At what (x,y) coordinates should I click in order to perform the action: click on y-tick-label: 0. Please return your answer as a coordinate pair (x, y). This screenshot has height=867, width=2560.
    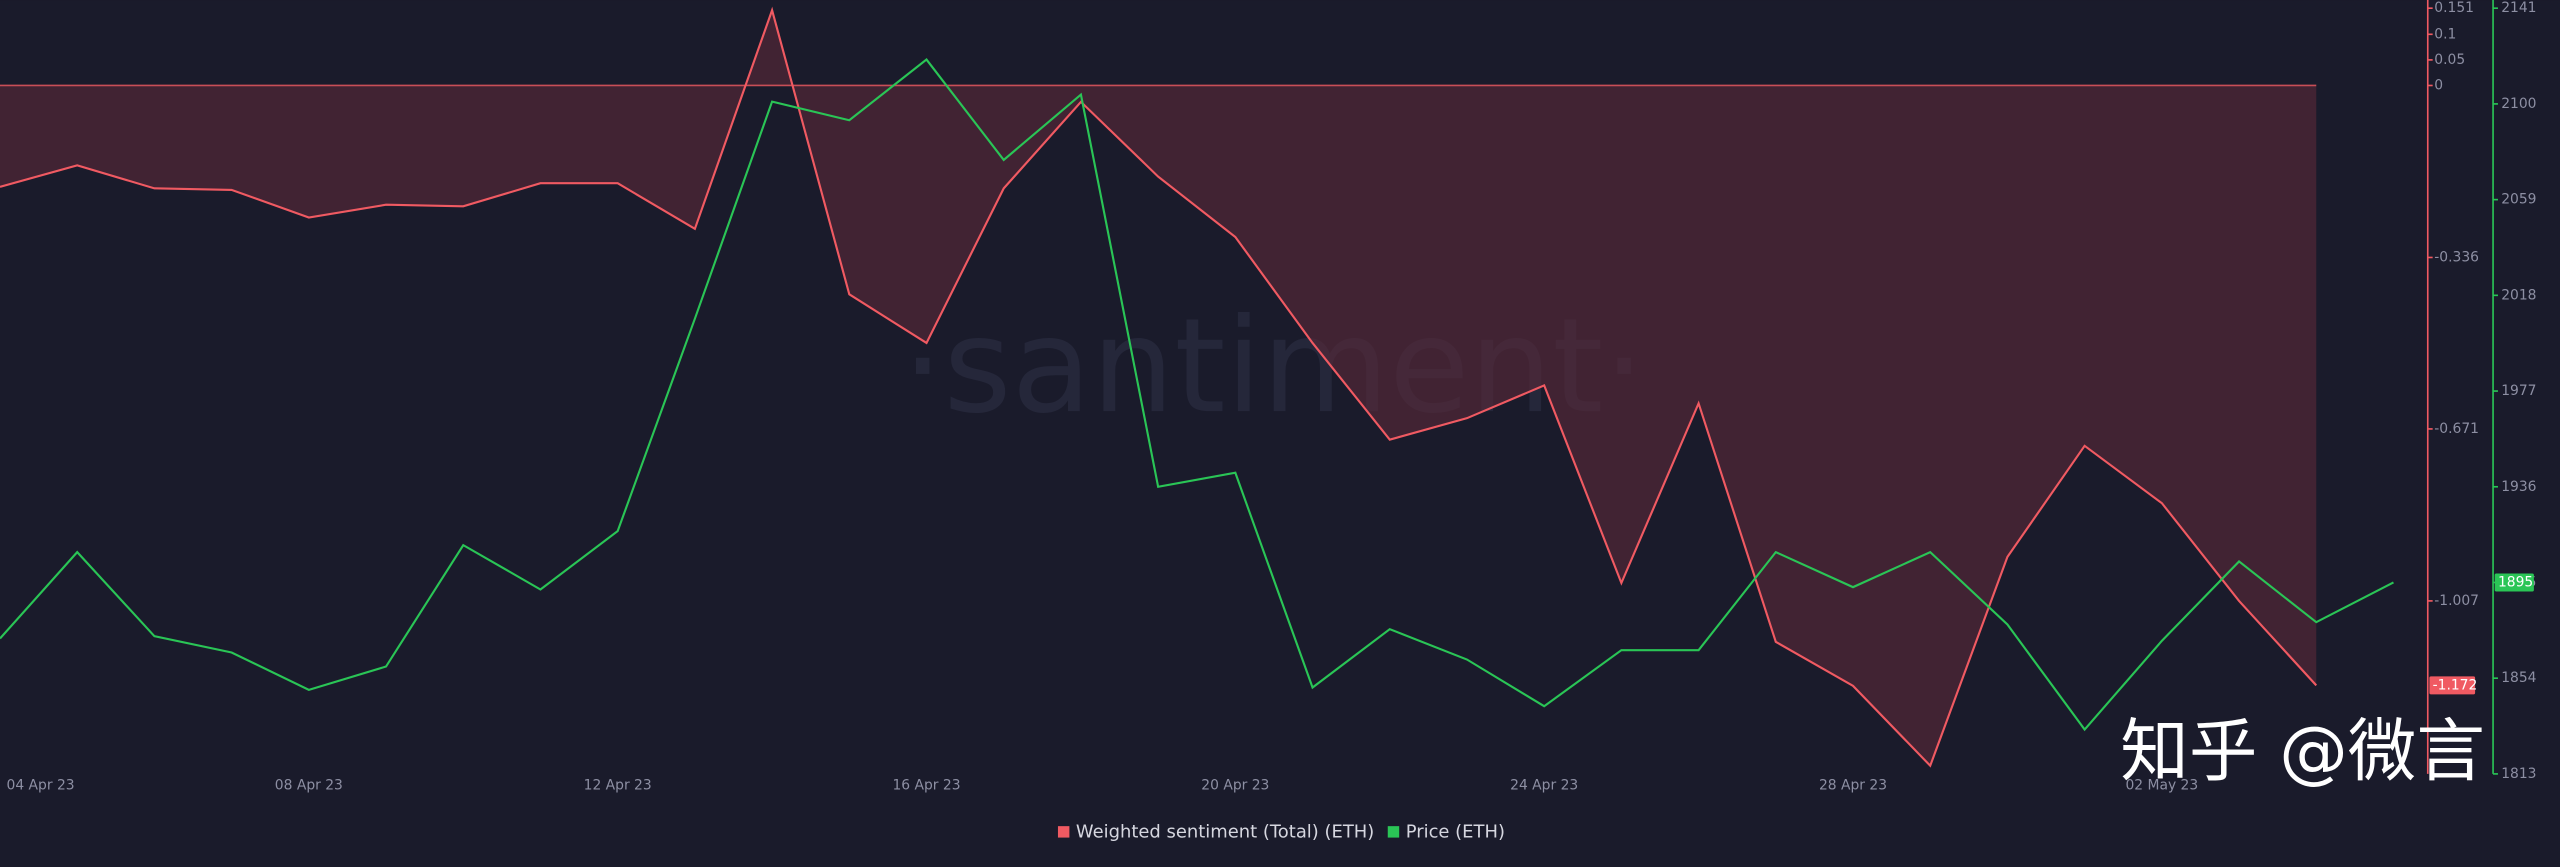
    Looking at the image, I should click on (2438, 85).